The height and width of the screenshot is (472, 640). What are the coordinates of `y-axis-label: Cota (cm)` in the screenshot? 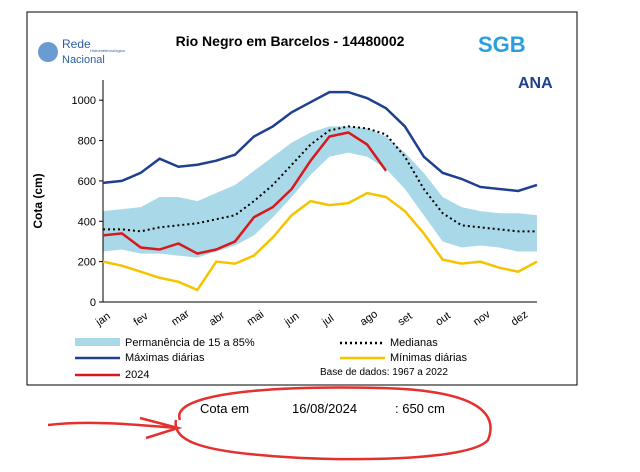 It's located at (38, 200).